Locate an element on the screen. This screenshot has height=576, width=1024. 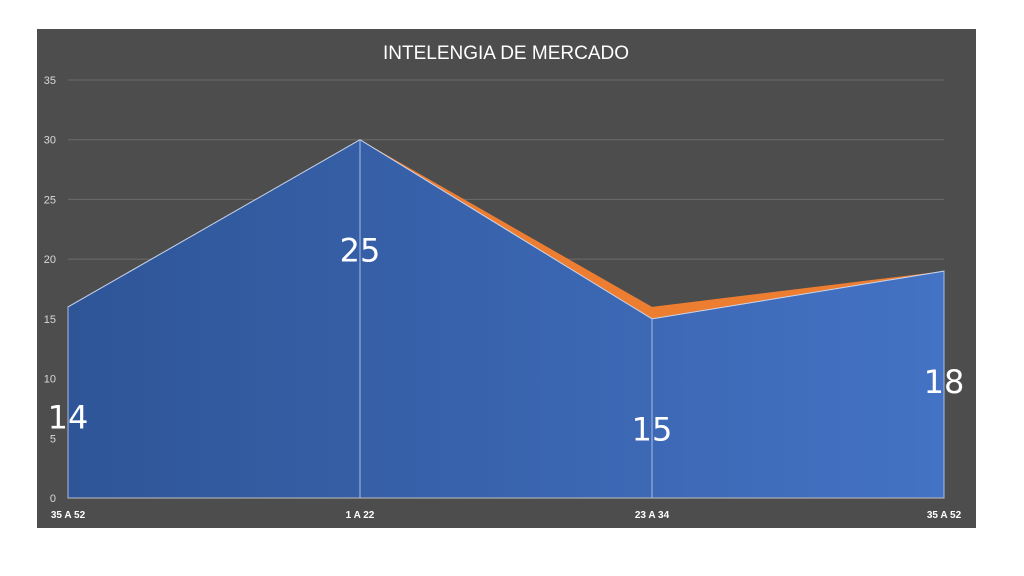
data-label: 15 is located at coordinates (652, 430).